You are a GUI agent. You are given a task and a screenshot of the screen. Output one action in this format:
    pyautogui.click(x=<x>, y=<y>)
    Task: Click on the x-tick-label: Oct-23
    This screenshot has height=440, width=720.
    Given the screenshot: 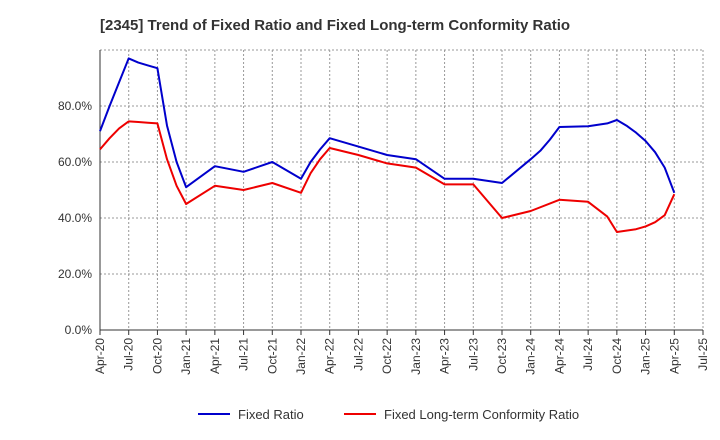 What is the action you would take?
    pyautogui.click(x=502, y=356)
    